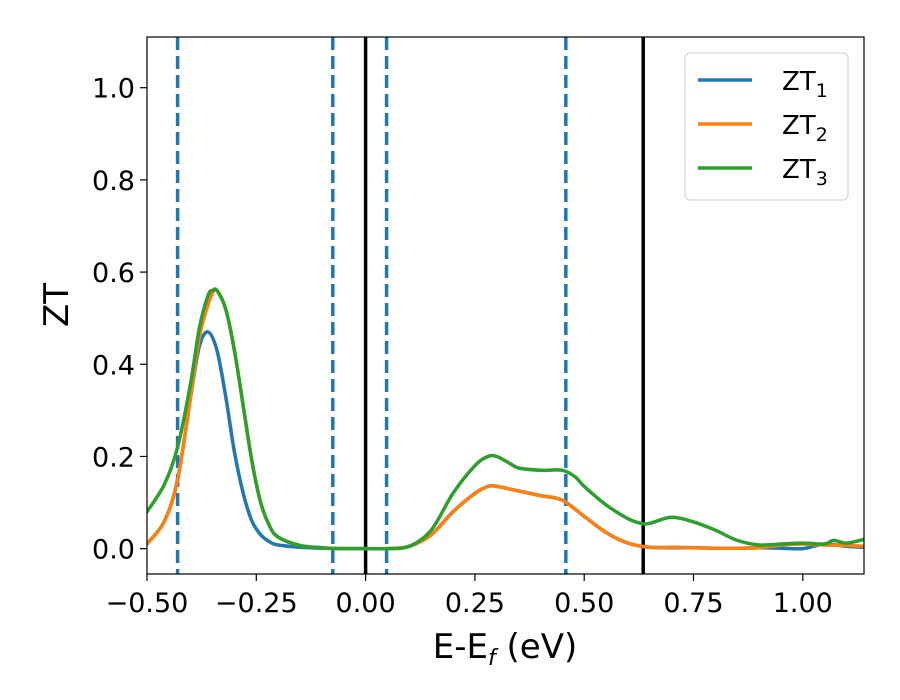  I want to click on x-tick-label: 0.00, so click(366, 603).